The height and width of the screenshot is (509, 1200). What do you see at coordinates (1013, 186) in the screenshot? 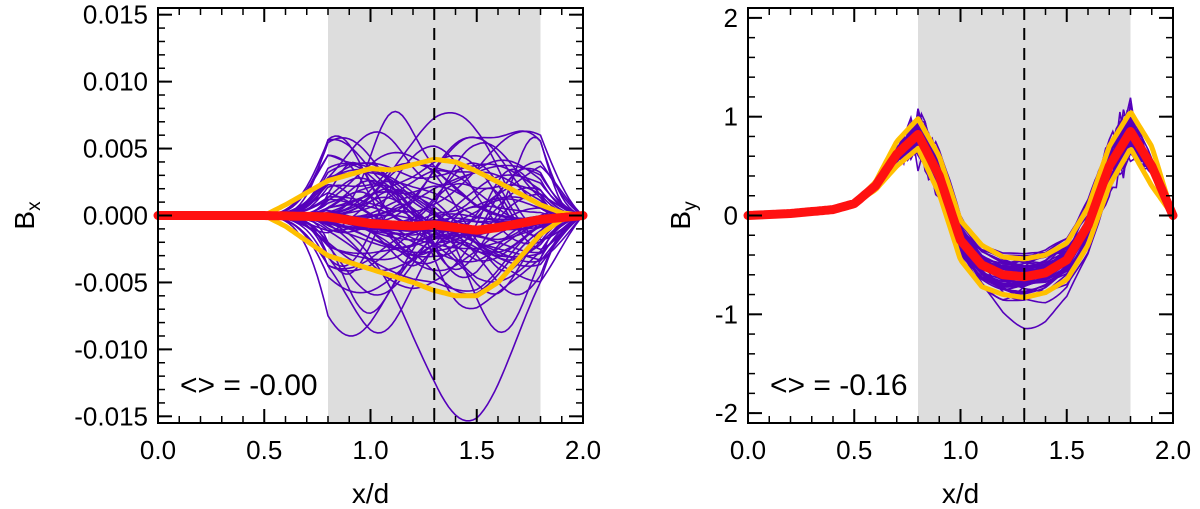
I see `upper-band-curve` at bounding box center [1013, 186].